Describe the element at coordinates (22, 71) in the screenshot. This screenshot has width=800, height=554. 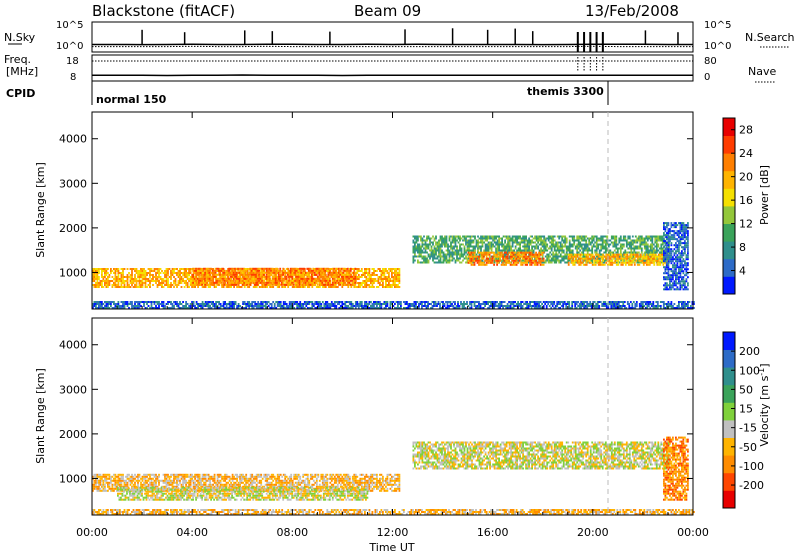
I see `freq-left-unit: [MHz]` at that location.